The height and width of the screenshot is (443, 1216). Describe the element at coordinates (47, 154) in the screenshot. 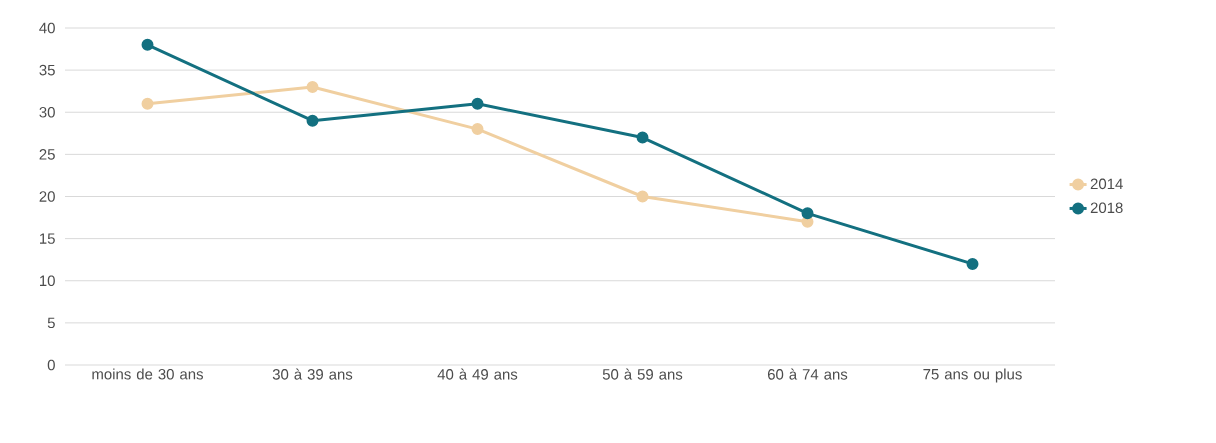

I see `y-tick-label: 25` at that location.